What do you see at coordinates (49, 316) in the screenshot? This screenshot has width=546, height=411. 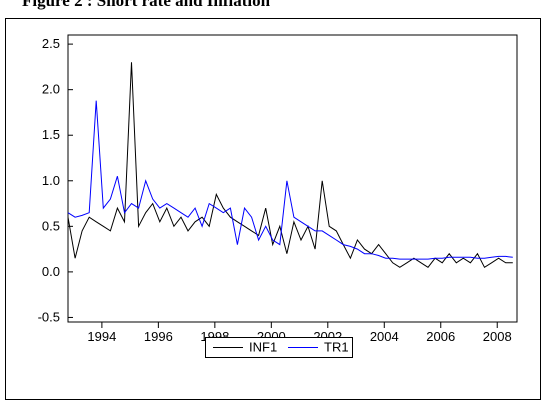 I see `y-tick-label: -0.5` at bounding box center [49, 316].